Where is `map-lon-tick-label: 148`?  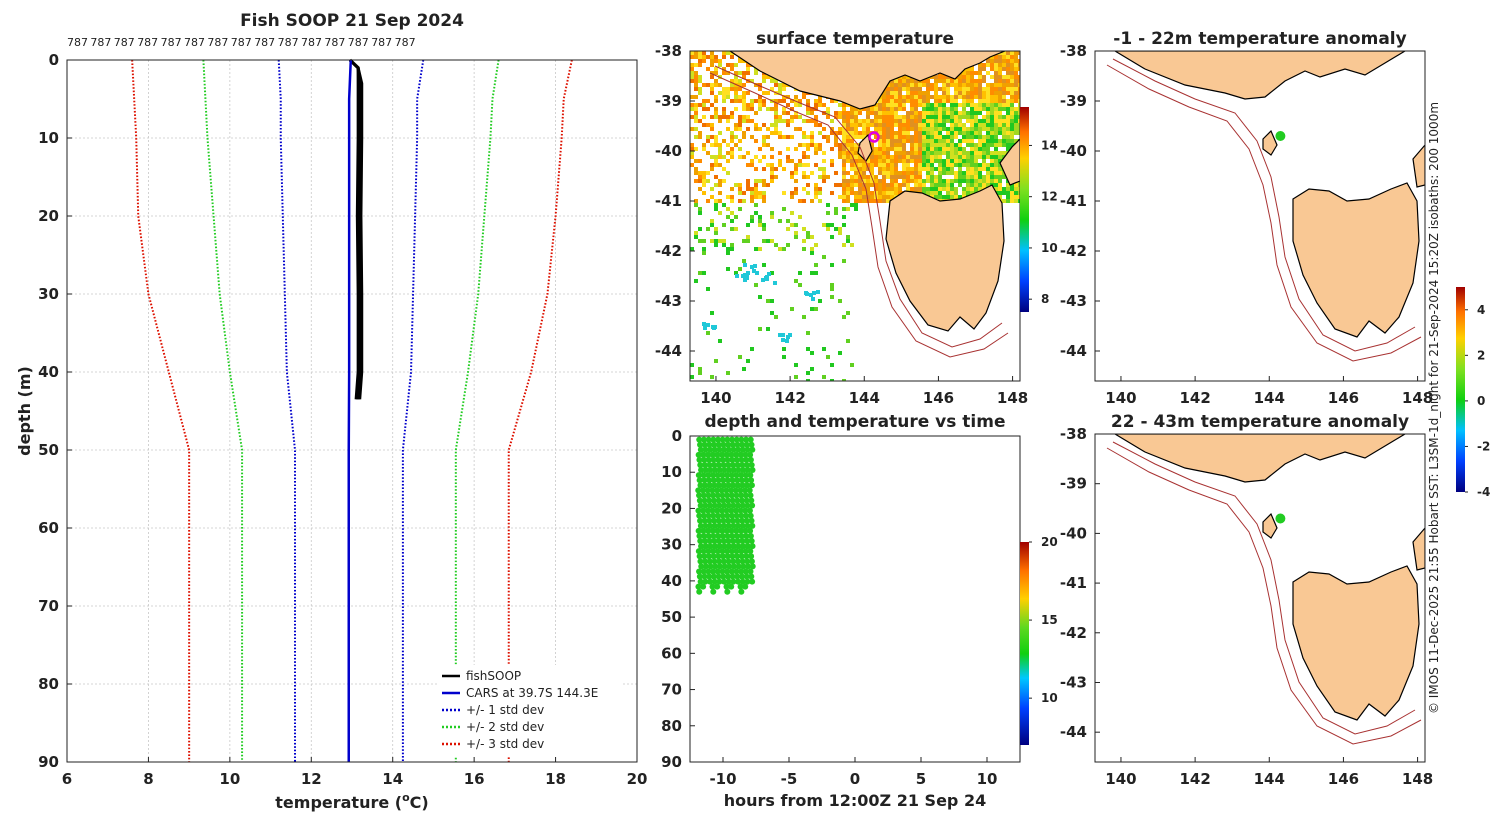 map-lon-tick-label: 148 is located at coordinates (1012, 398).